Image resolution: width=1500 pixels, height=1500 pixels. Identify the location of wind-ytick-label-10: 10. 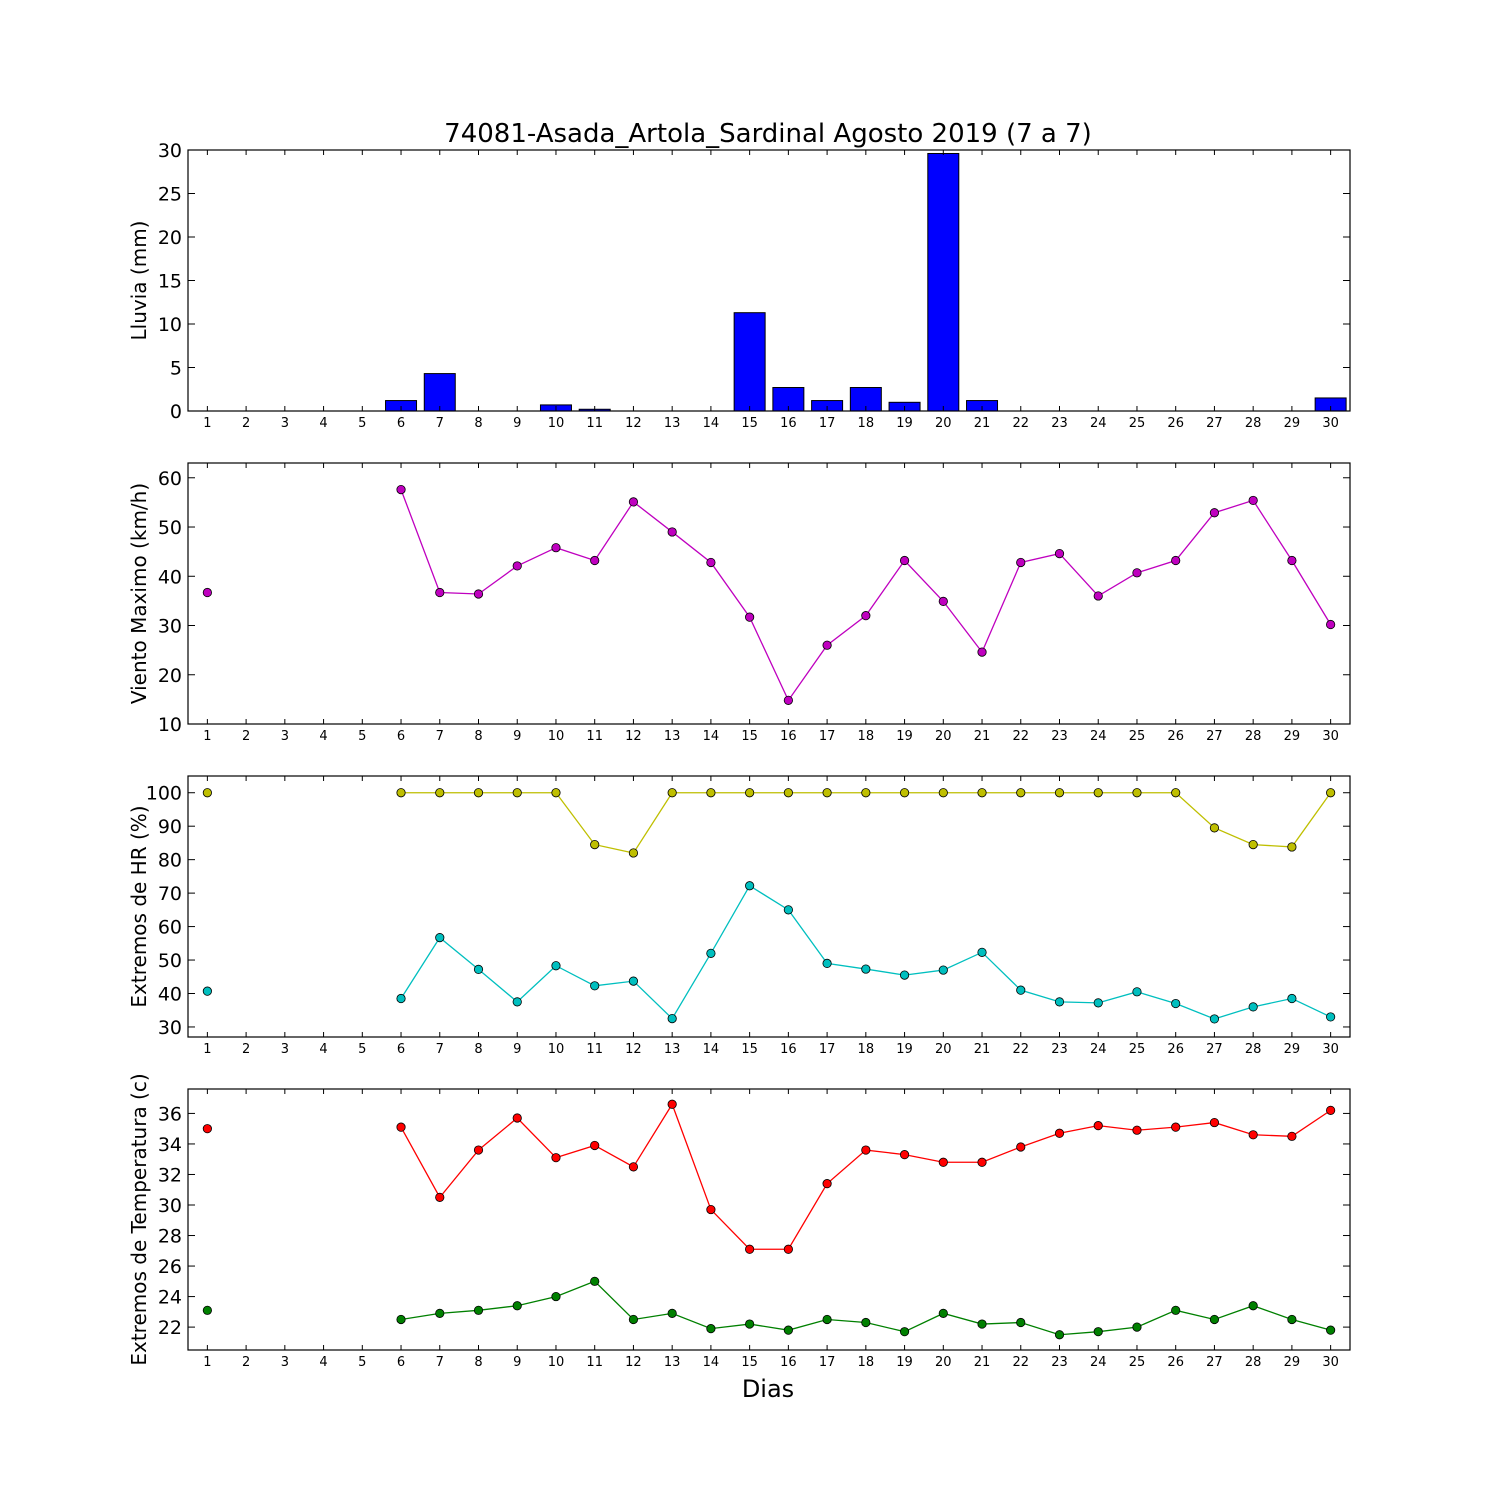
(170, 725).